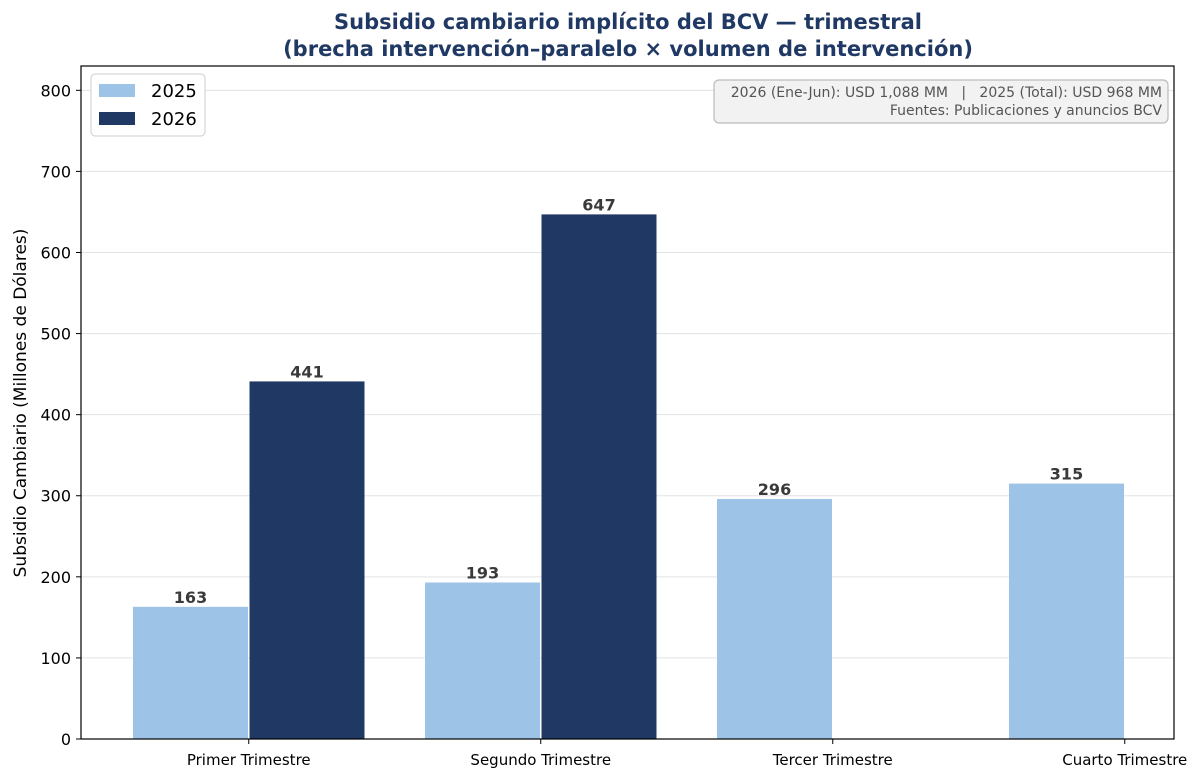 The width and height of the screenshot is (1200, 779). Describe the element at coordinates (249, 760) in the screenshot. I see `x-tick-label-1: Primer Trimestre` at that location.